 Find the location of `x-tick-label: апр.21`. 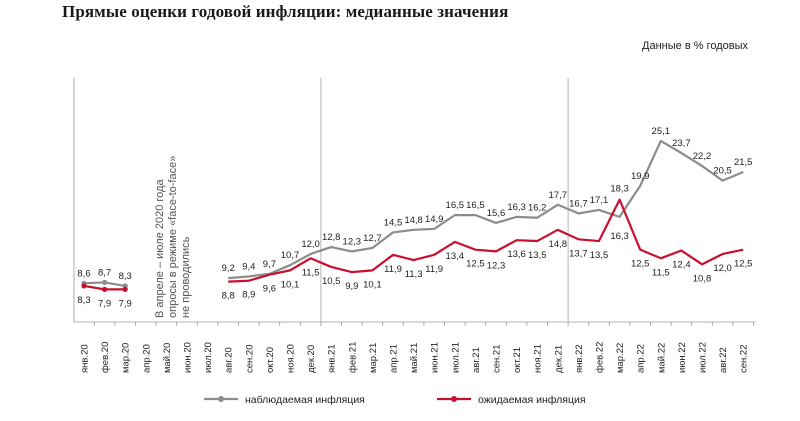

x-tick-label: апр.21 is located at coordinates (394, 358).